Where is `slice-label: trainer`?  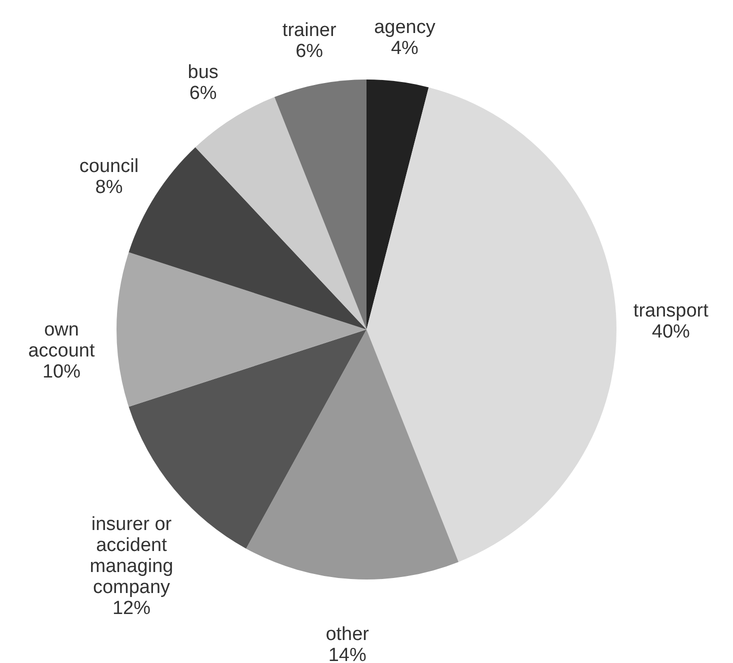
slice-label: trainer is located at coordinates (309, 30).